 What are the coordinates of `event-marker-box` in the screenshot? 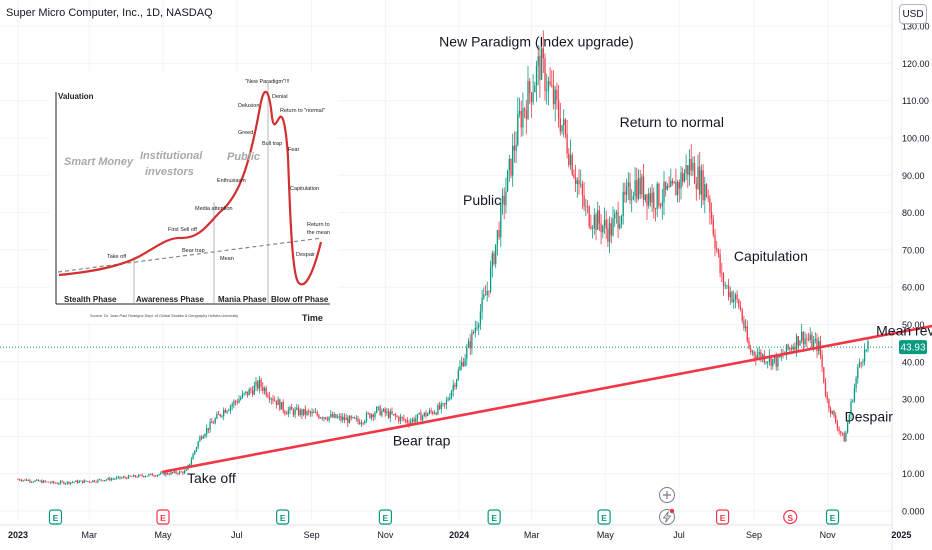 It's located at (832, 517).